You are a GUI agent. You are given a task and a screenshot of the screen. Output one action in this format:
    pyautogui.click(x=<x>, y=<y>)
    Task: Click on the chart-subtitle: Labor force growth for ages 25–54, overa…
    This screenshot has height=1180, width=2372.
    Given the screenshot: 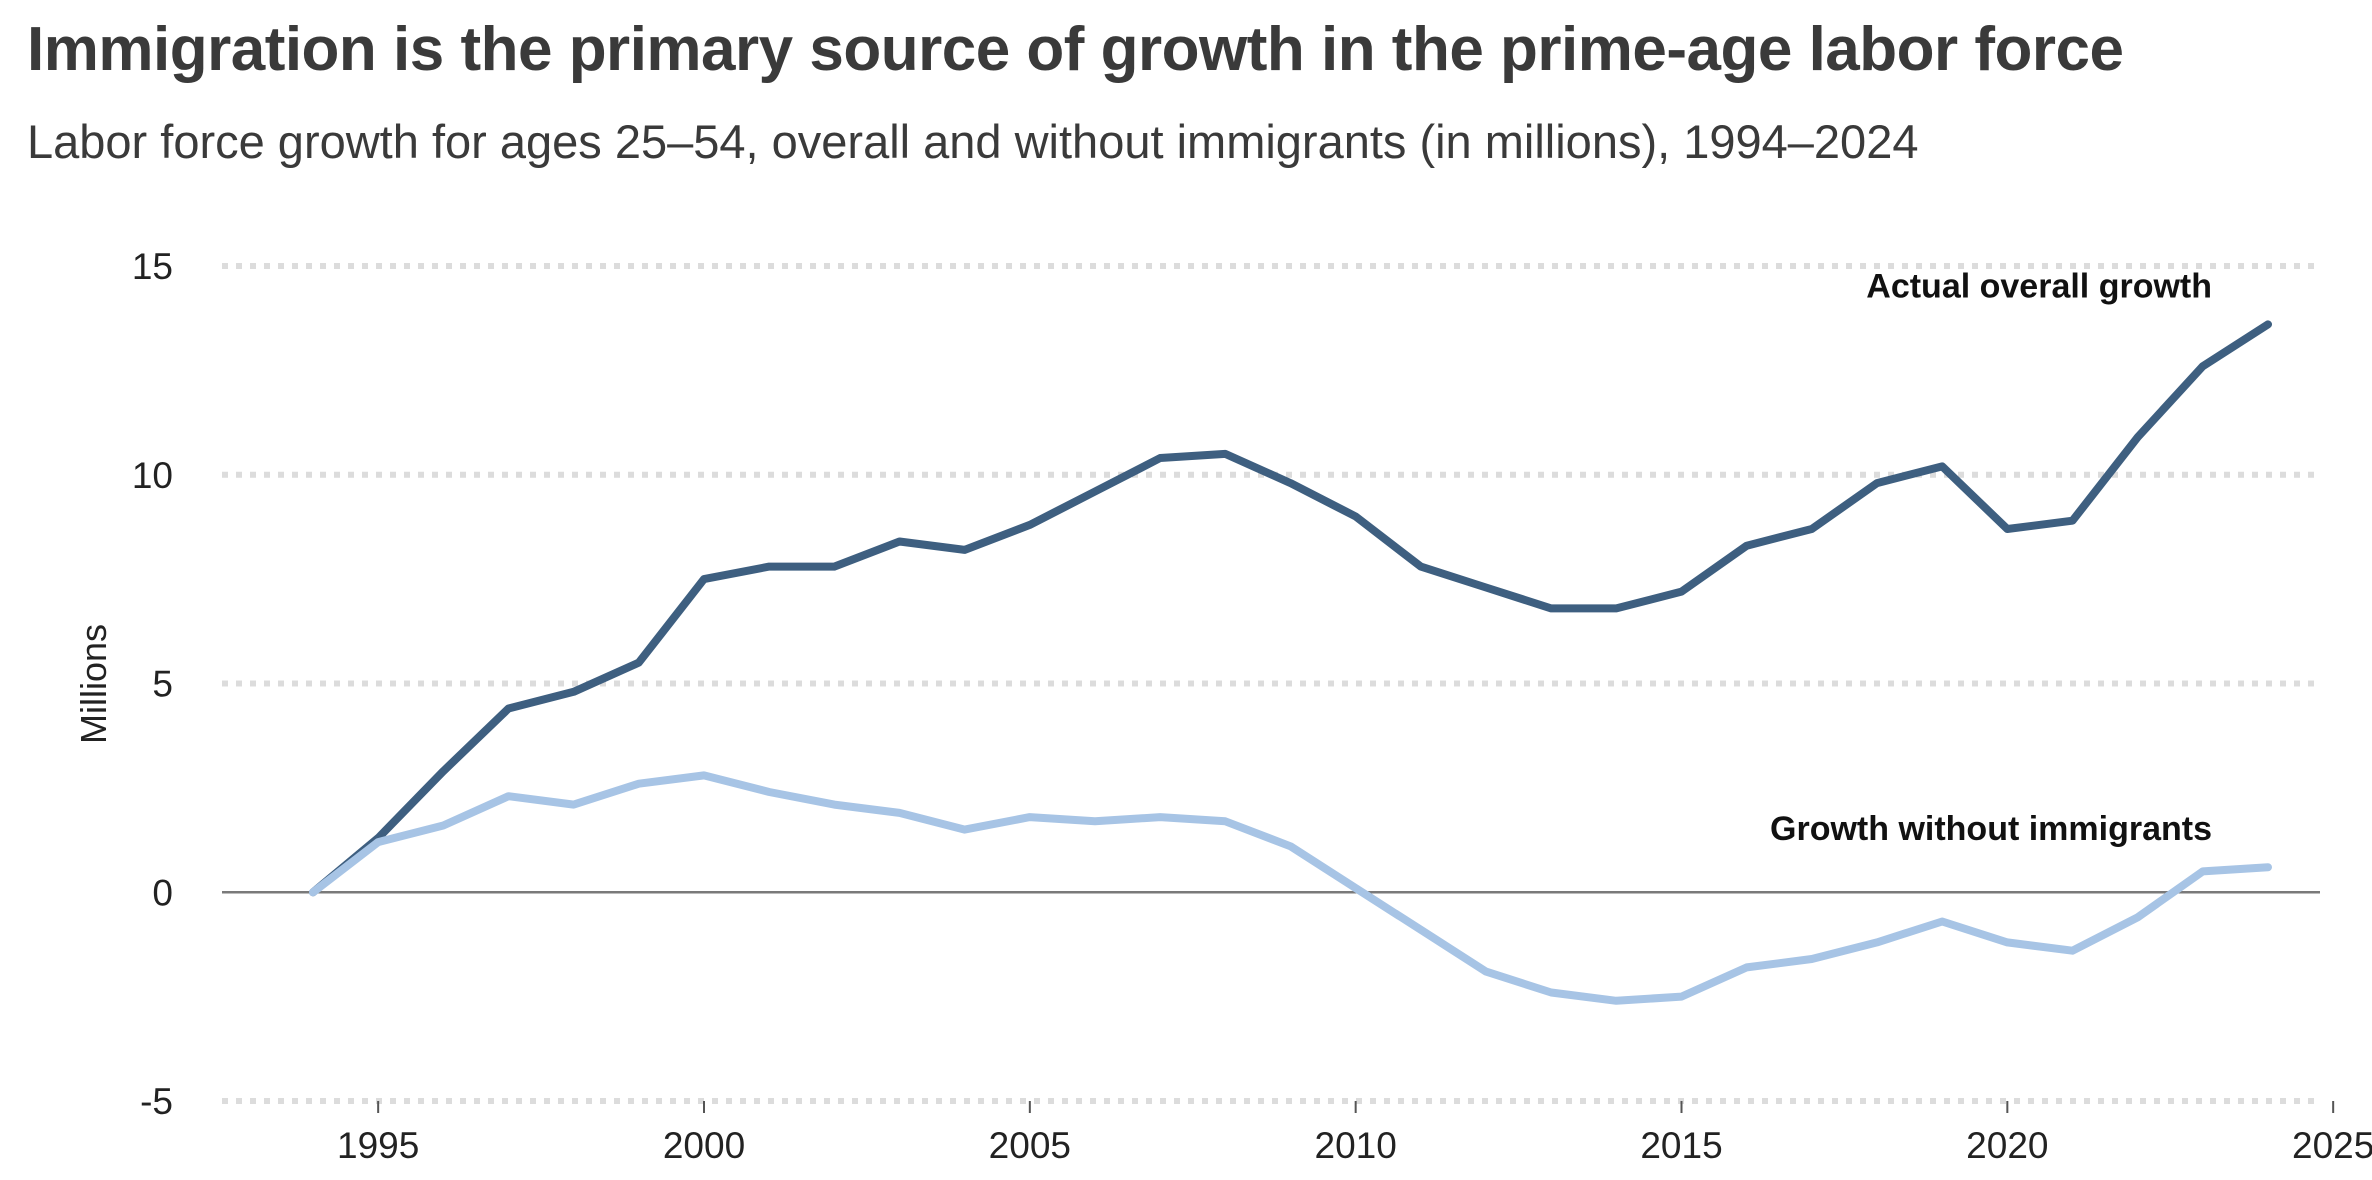 What is the action you would take?
    pyautogui.click(x=973, y=141)
    